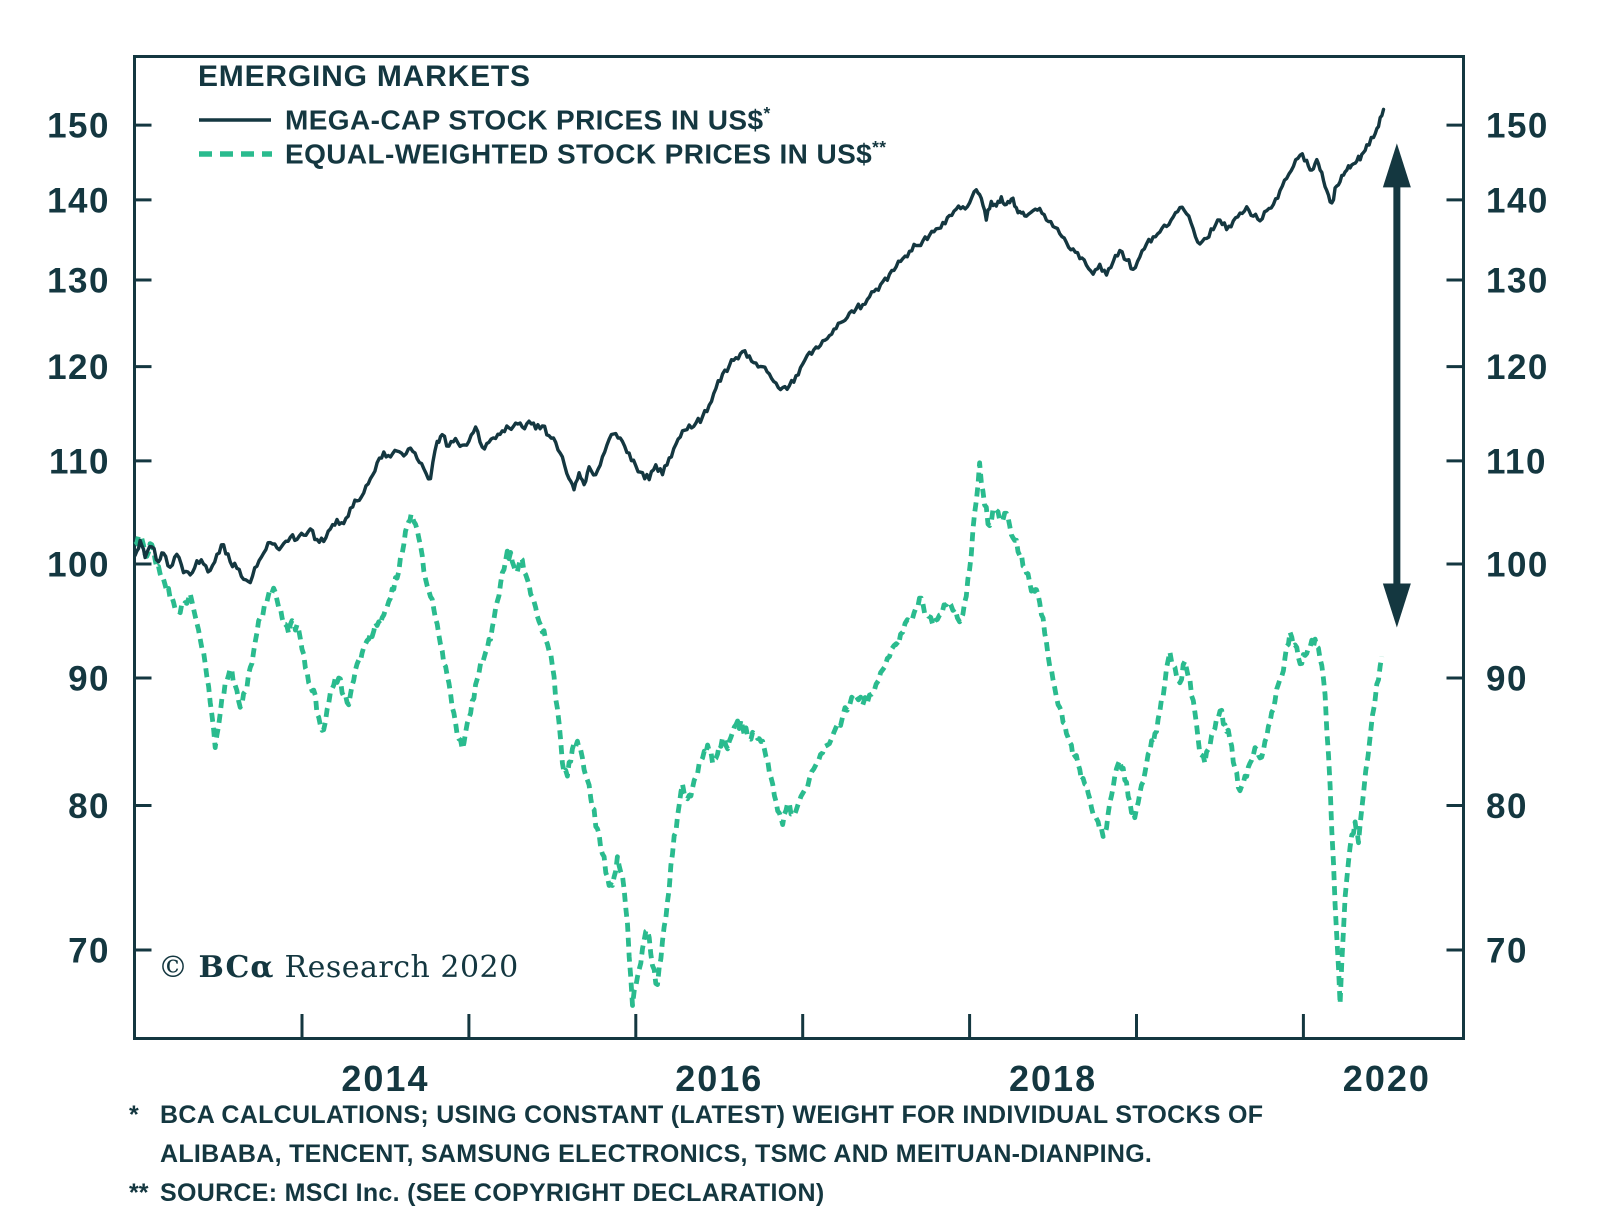 This screenshot has height=1218, width=1600. I want to click on y-label-left-90: 90, so click(89, 679).